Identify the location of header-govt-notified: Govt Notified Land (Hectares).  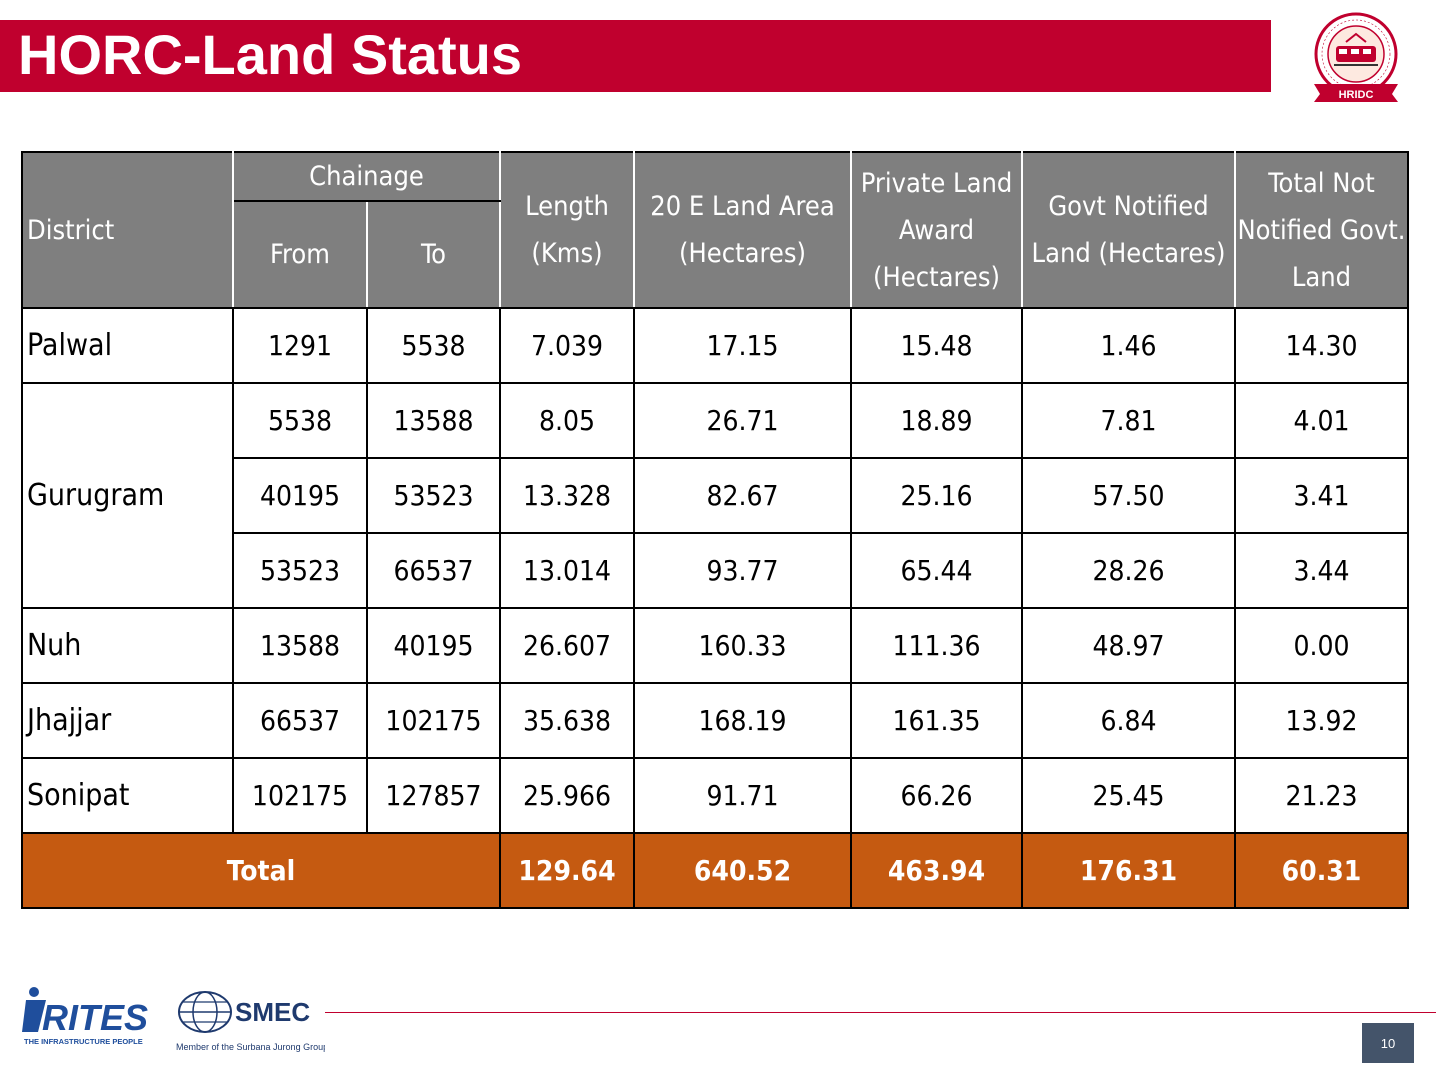
(1128, 230).